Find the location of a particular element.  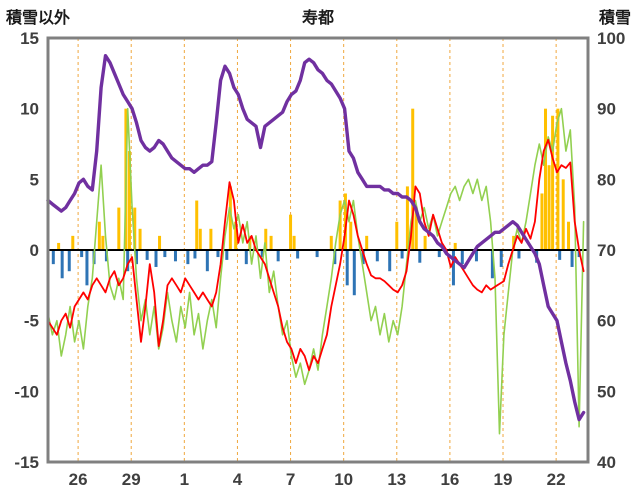

y-right-tick-label: 60 is located at coordinates (606, 321).